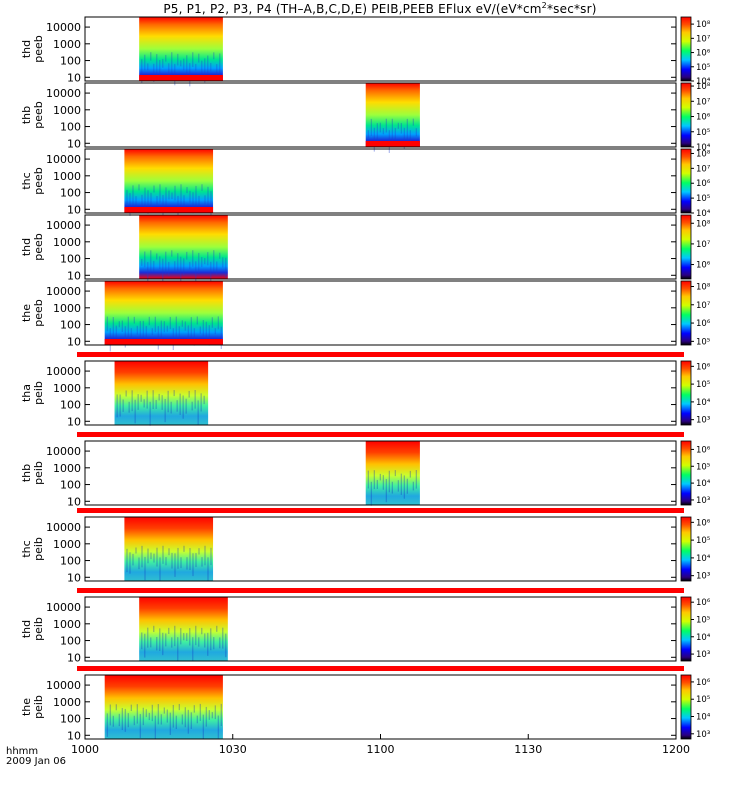  I want to click on colorbar-tick-label: 10³, so click(703, 501).